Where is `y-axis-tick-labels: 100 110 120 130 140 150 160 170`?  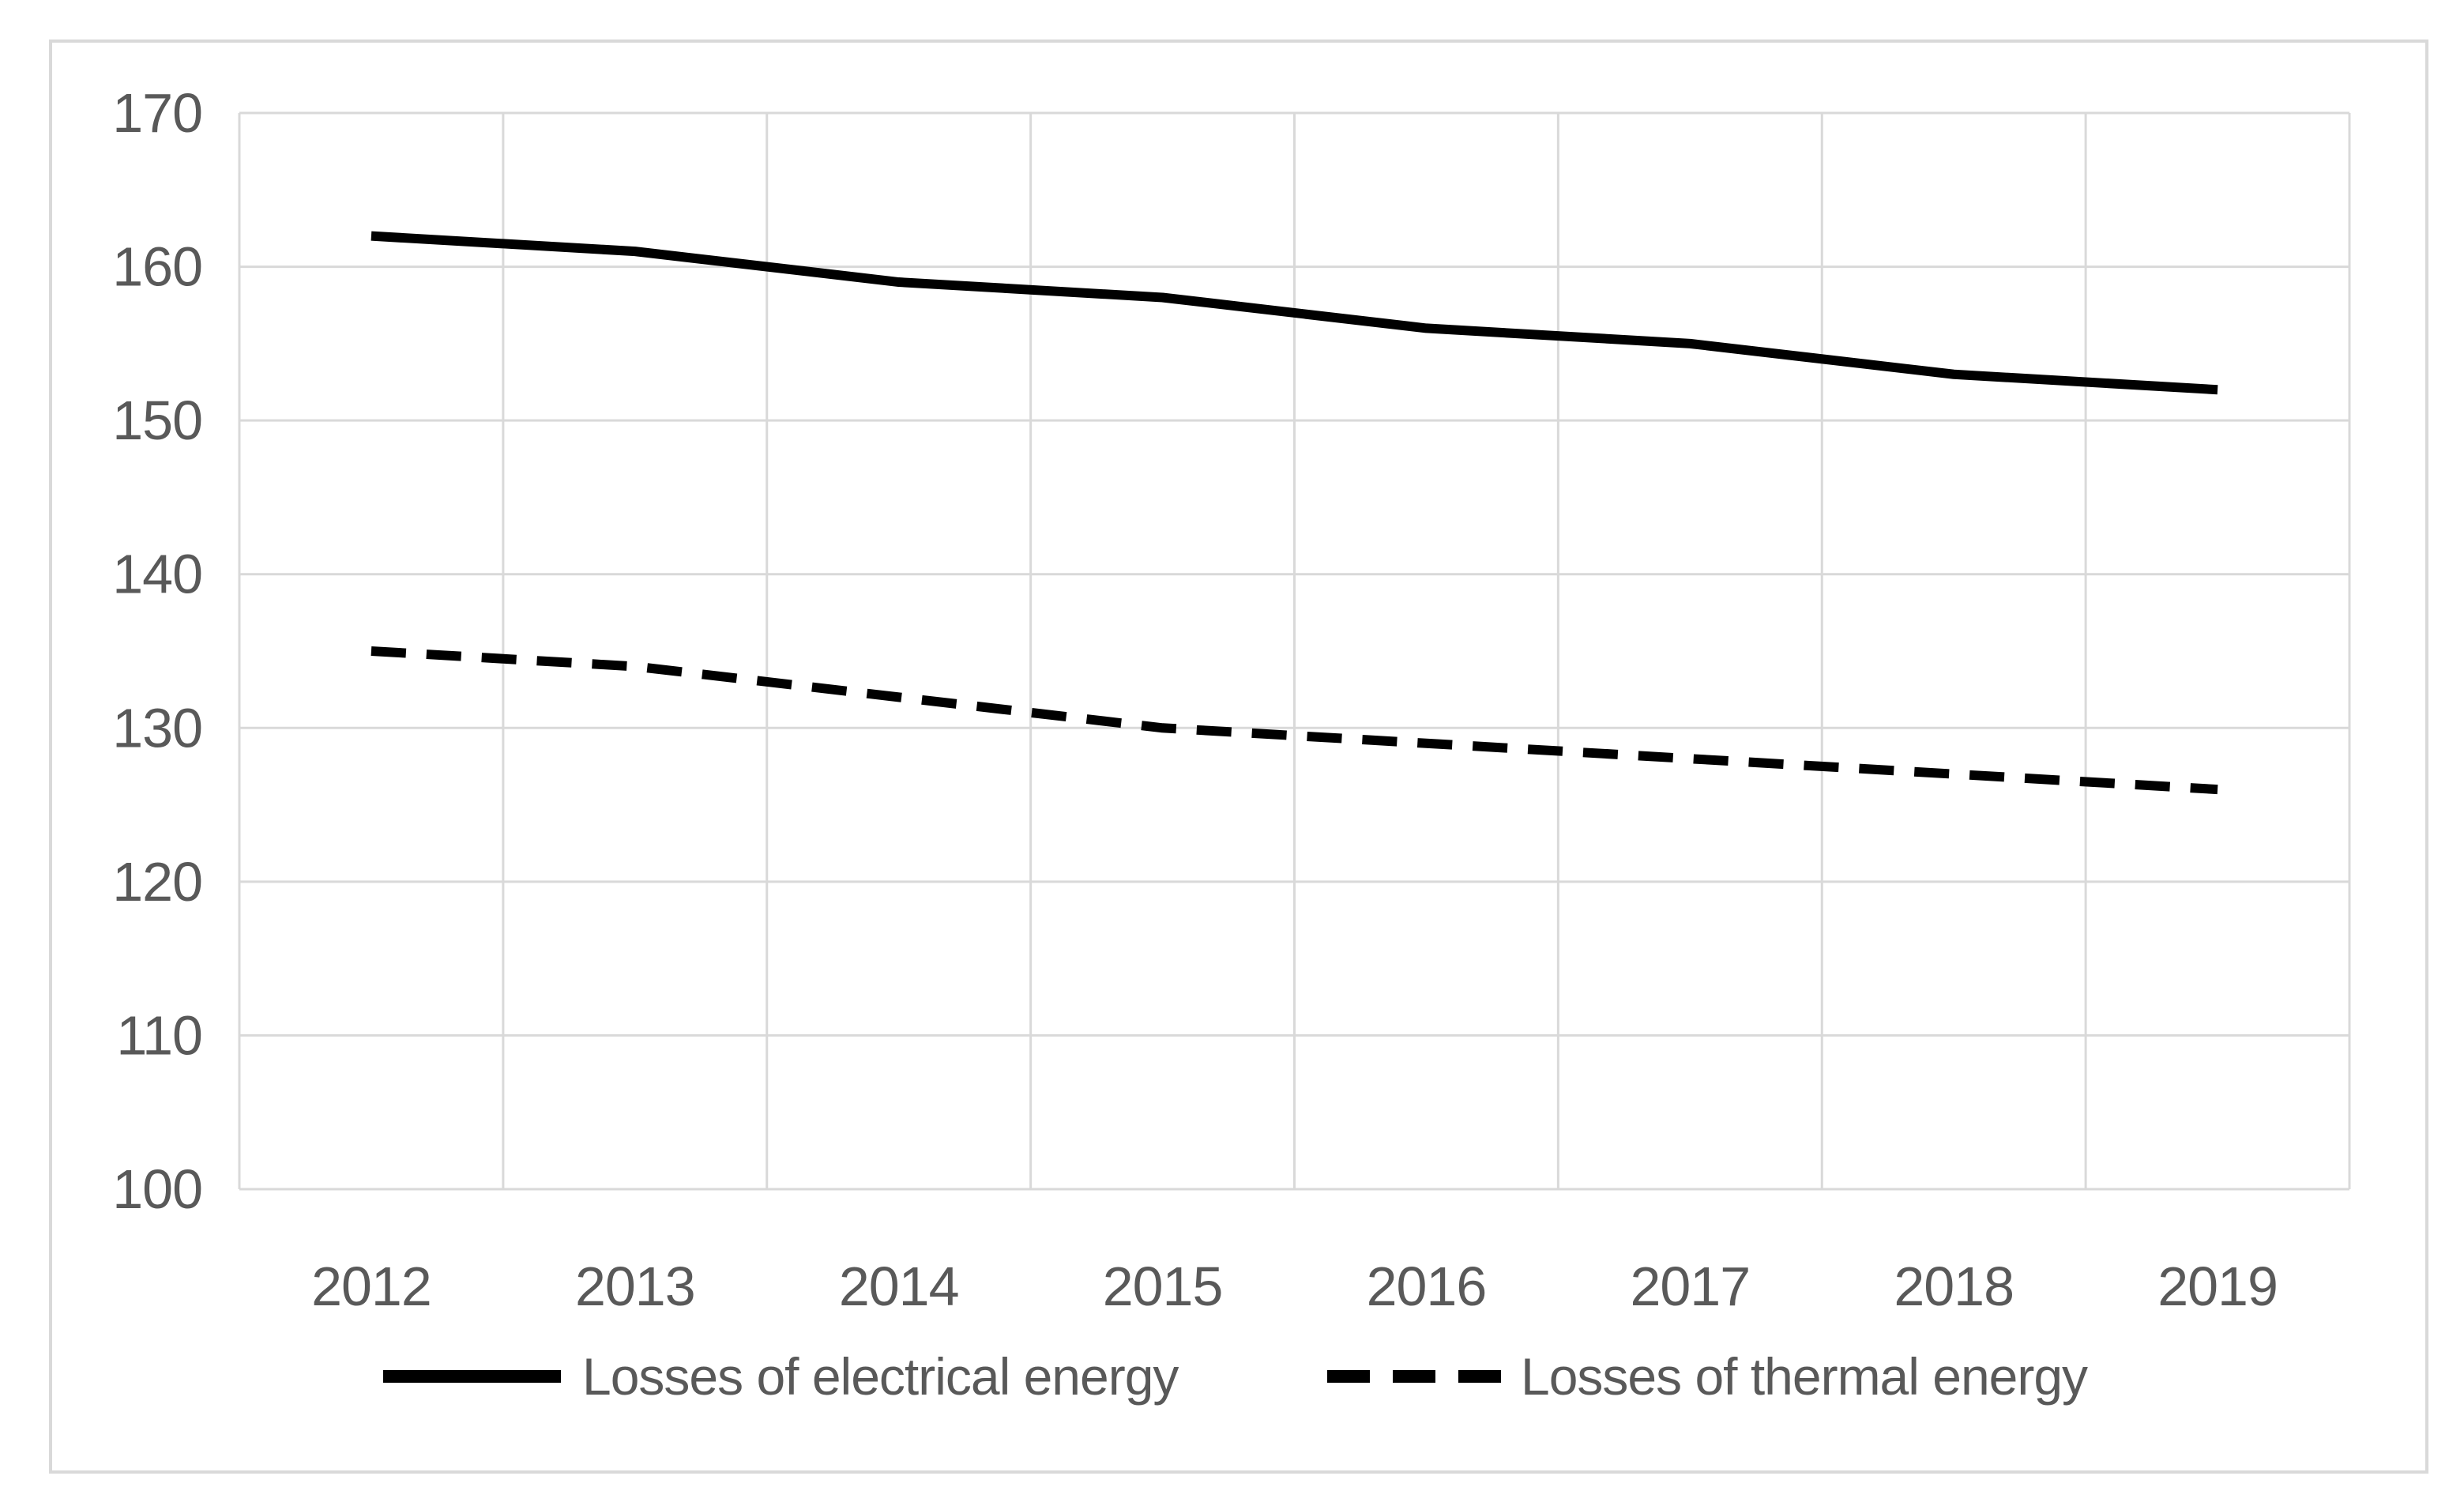
y-axis-tick-labels: 100 110 120 130 140 150 160 170 is located at coordinates (157, 651).